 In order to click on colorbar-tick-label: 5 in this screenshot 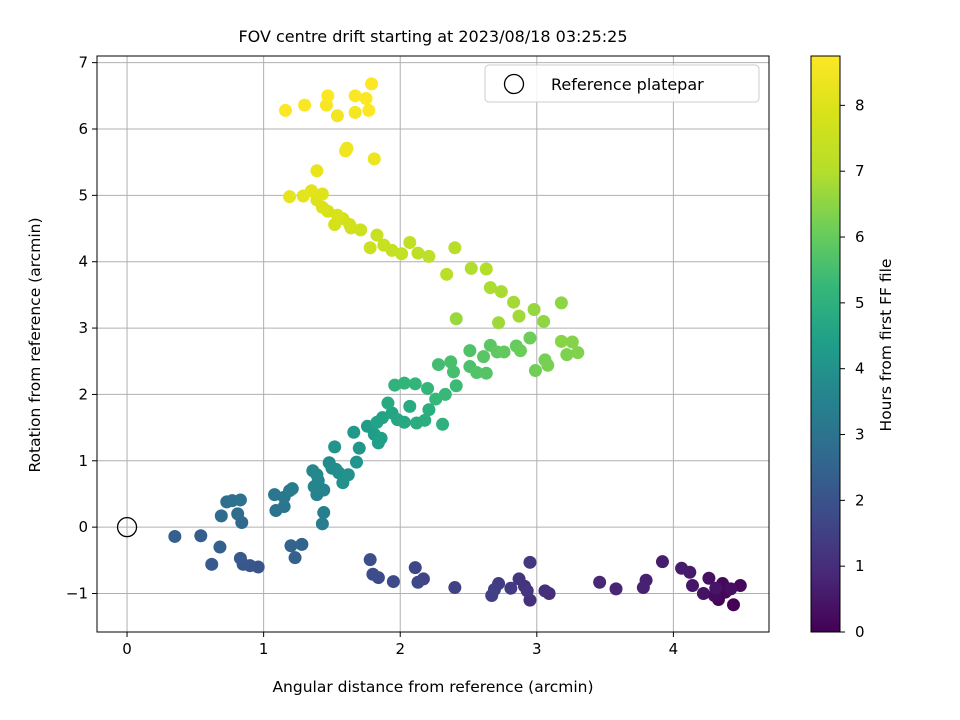, I will do `click(860, 303)`.